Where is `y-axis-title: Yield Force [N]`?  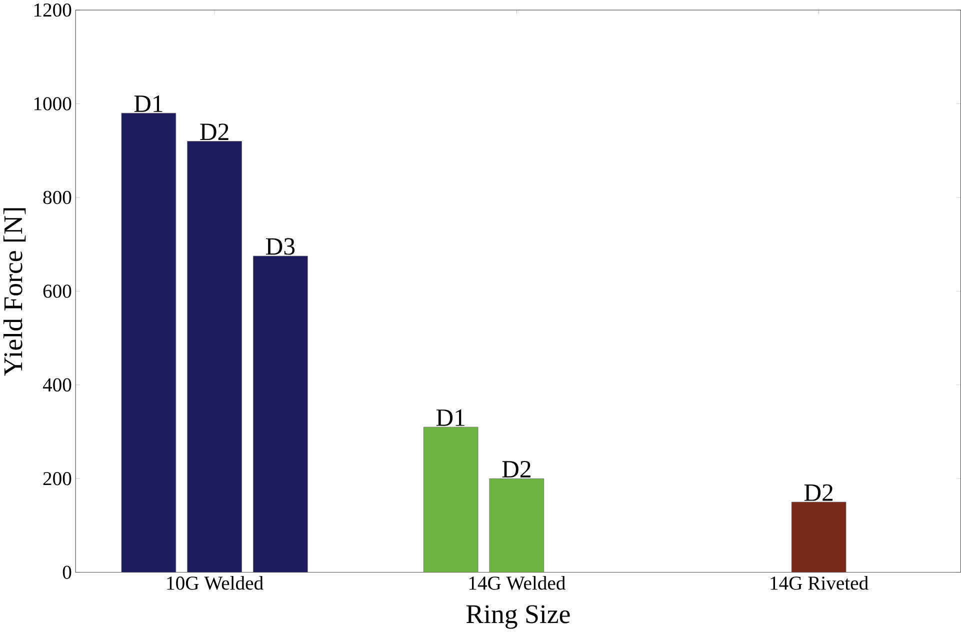 y-axis-title: Yield Force [N] is located at coordinates (14, 292).